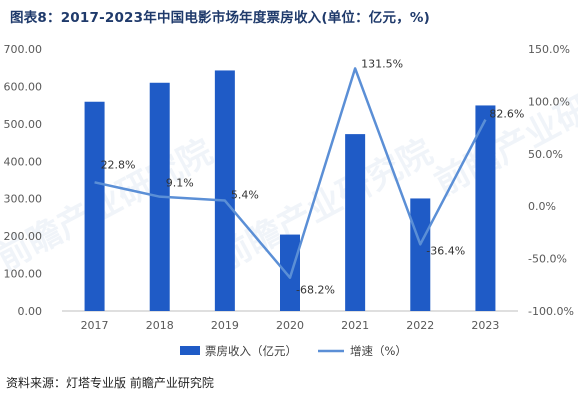 The height and width of the screenshot is (401, 578). Describe the element at coordinates (485, 325) in the screenshot. I see `x-tick-label: 2023` at that location.